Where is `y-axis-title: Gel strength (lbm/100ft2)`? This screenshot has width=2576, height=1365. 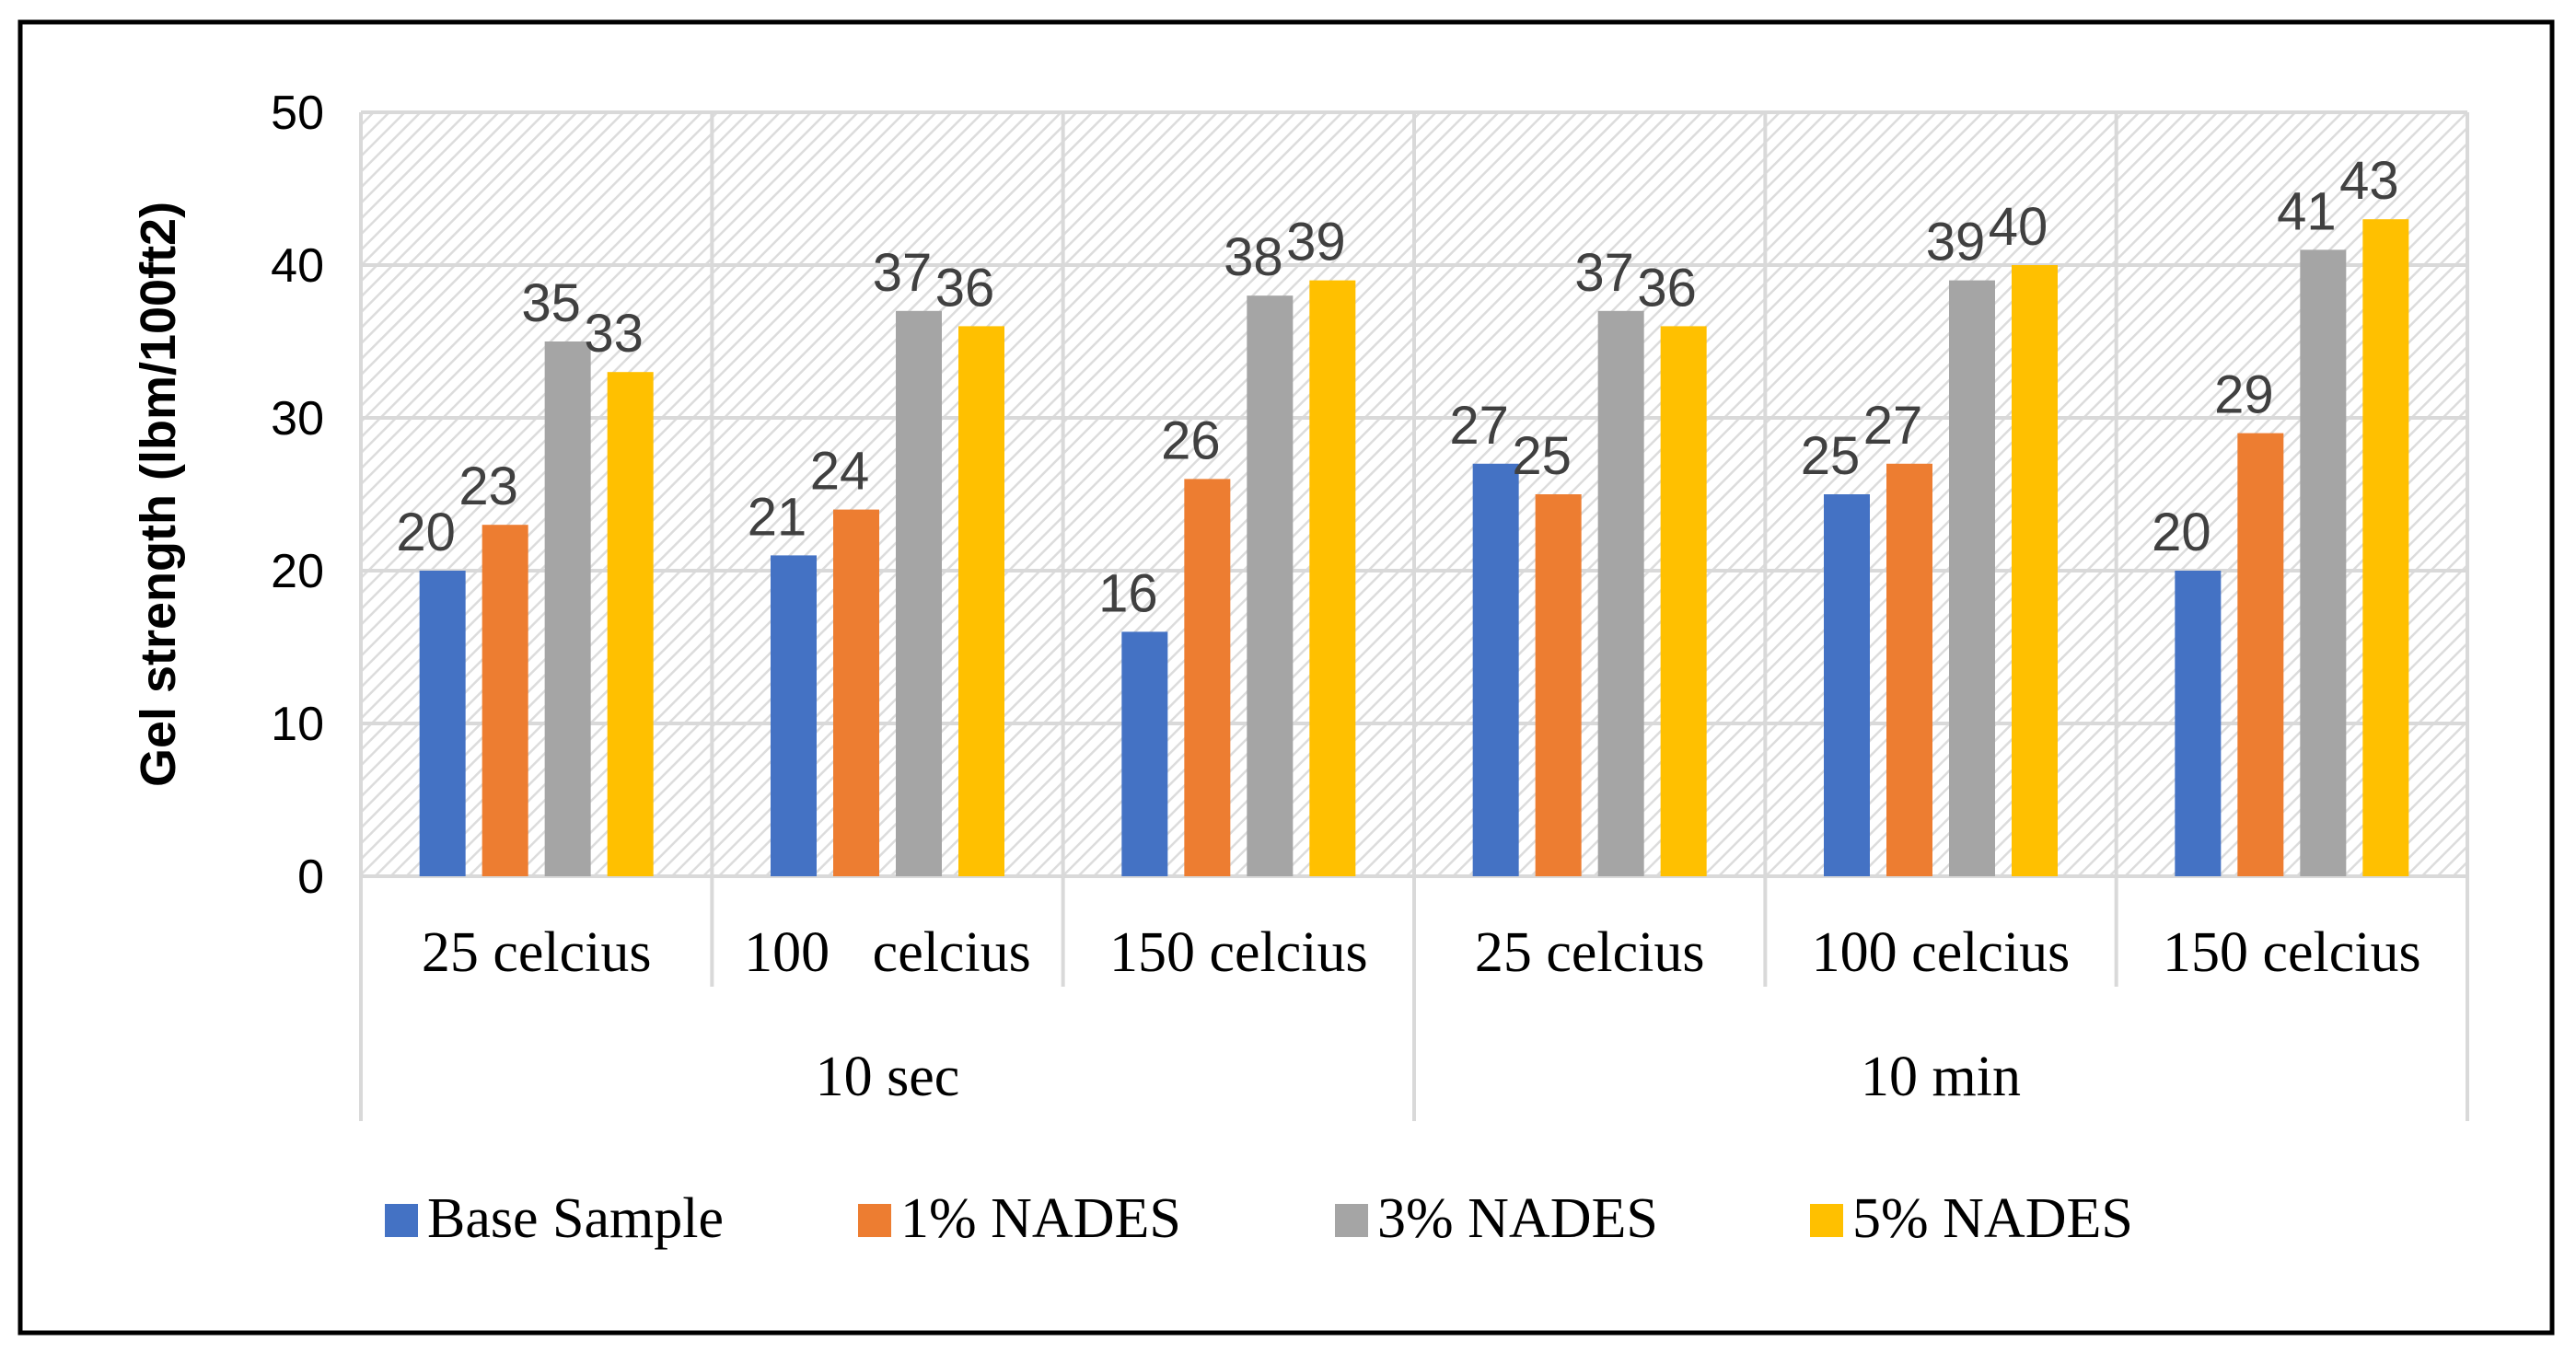 y-axis-title: Gel strength (lbm/100ft2) is located at coordinates (158, 494).